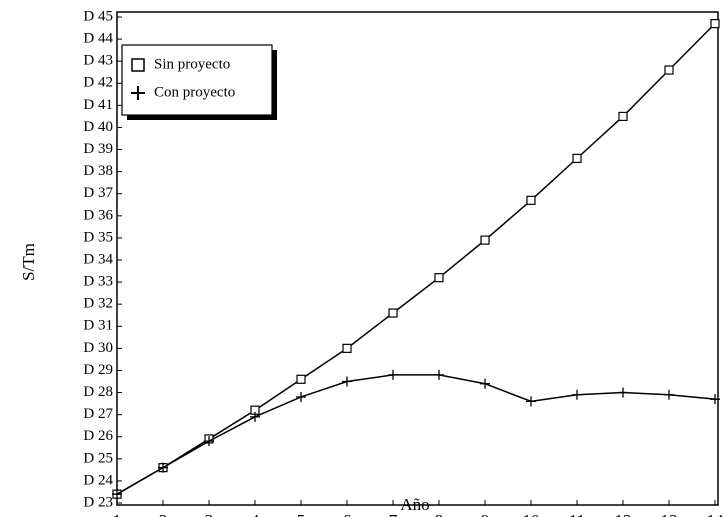 The image size is (727, 517). What do you see at coordinates (98, 237) in the screenshot?
I see `y-tick-label: D 35` at bounding box center [98, 237].